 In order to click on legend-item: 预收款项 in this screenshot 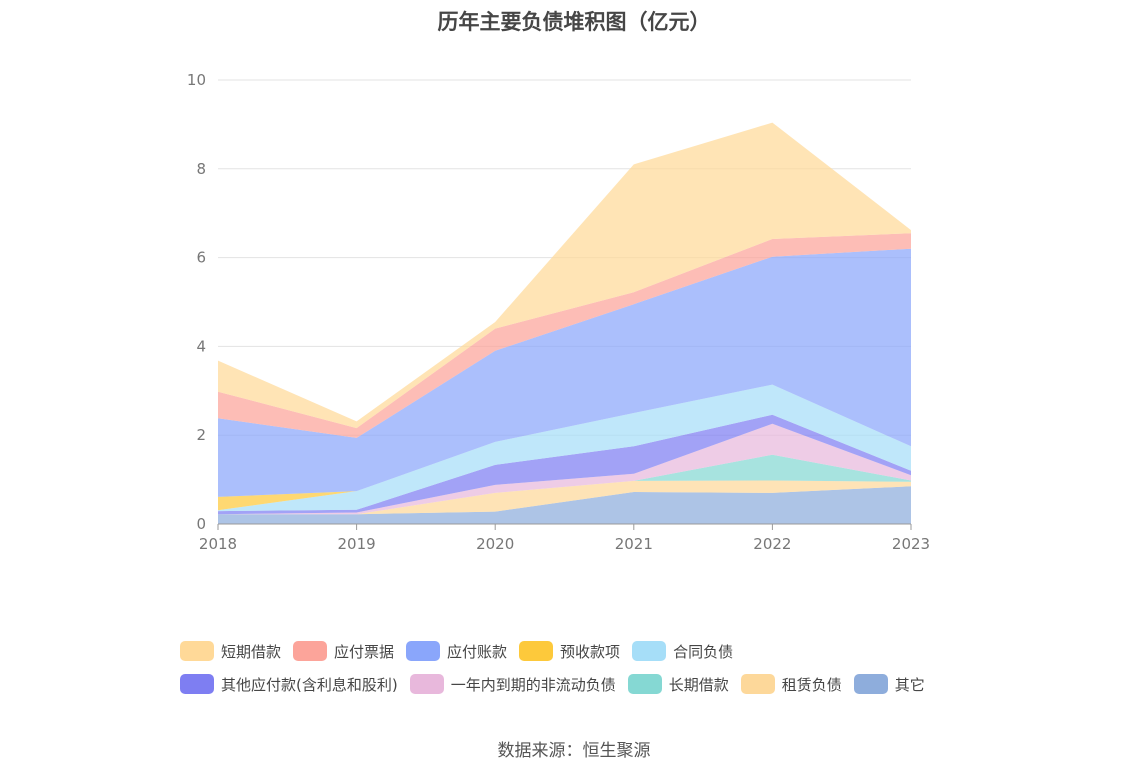, I will do `click(569, 651)`.